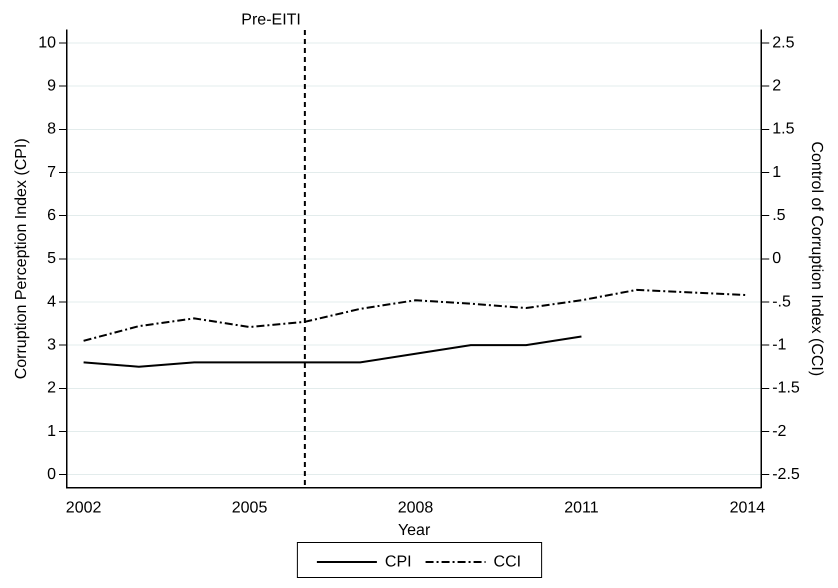  I want to click on y2-tick-label: 2.5, so click(783, 43).